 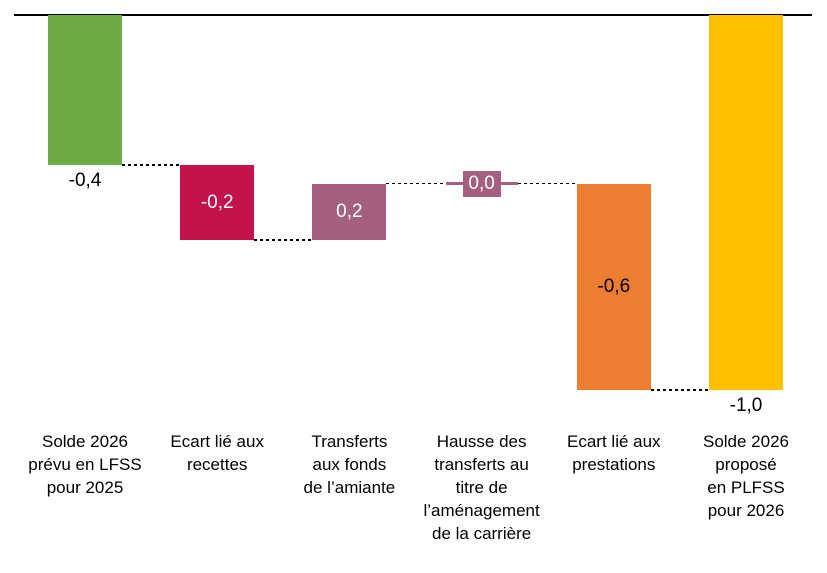 I want to click on bar-value-label: -0,4, so click(x=85, y=180).